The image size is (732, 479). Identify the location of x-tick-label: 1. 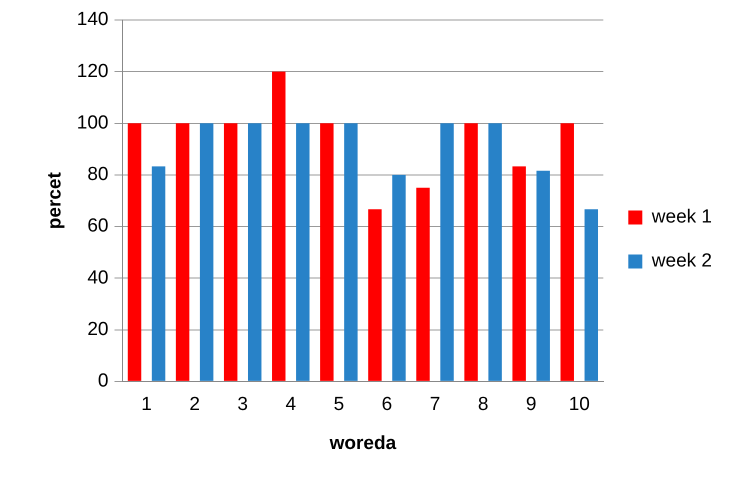
(146, 405).